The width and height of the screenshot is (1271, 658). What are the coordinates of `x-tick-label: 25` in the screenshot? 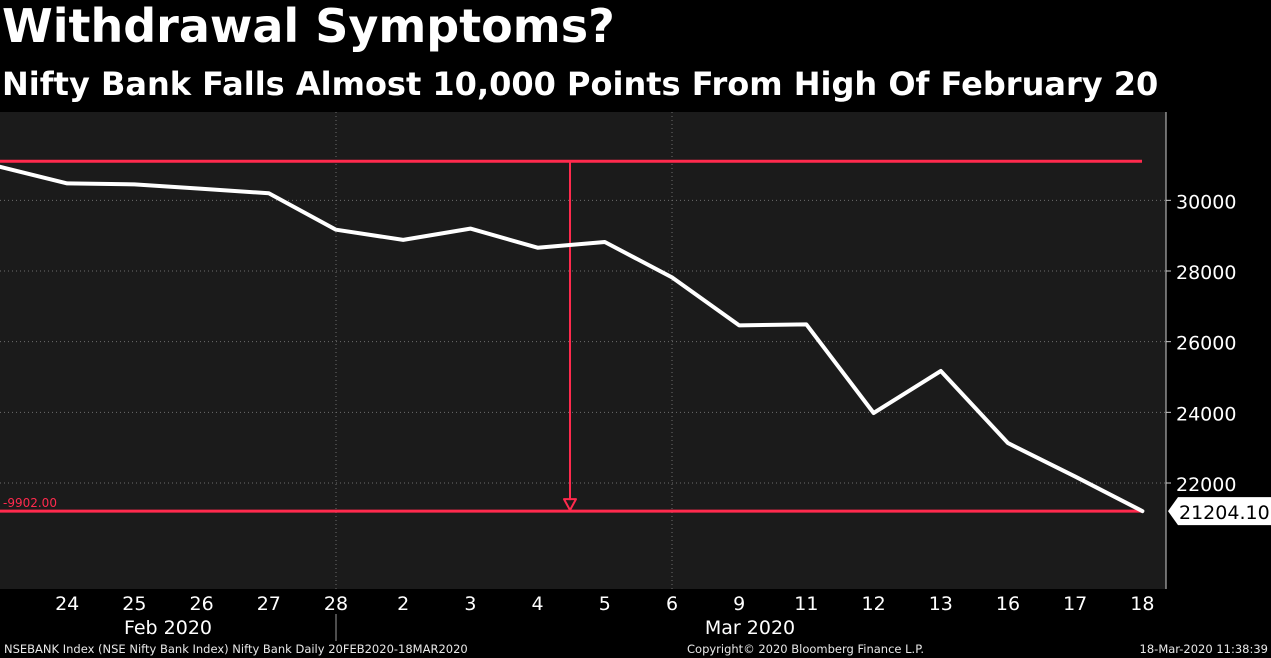 It's located at (134, 604).